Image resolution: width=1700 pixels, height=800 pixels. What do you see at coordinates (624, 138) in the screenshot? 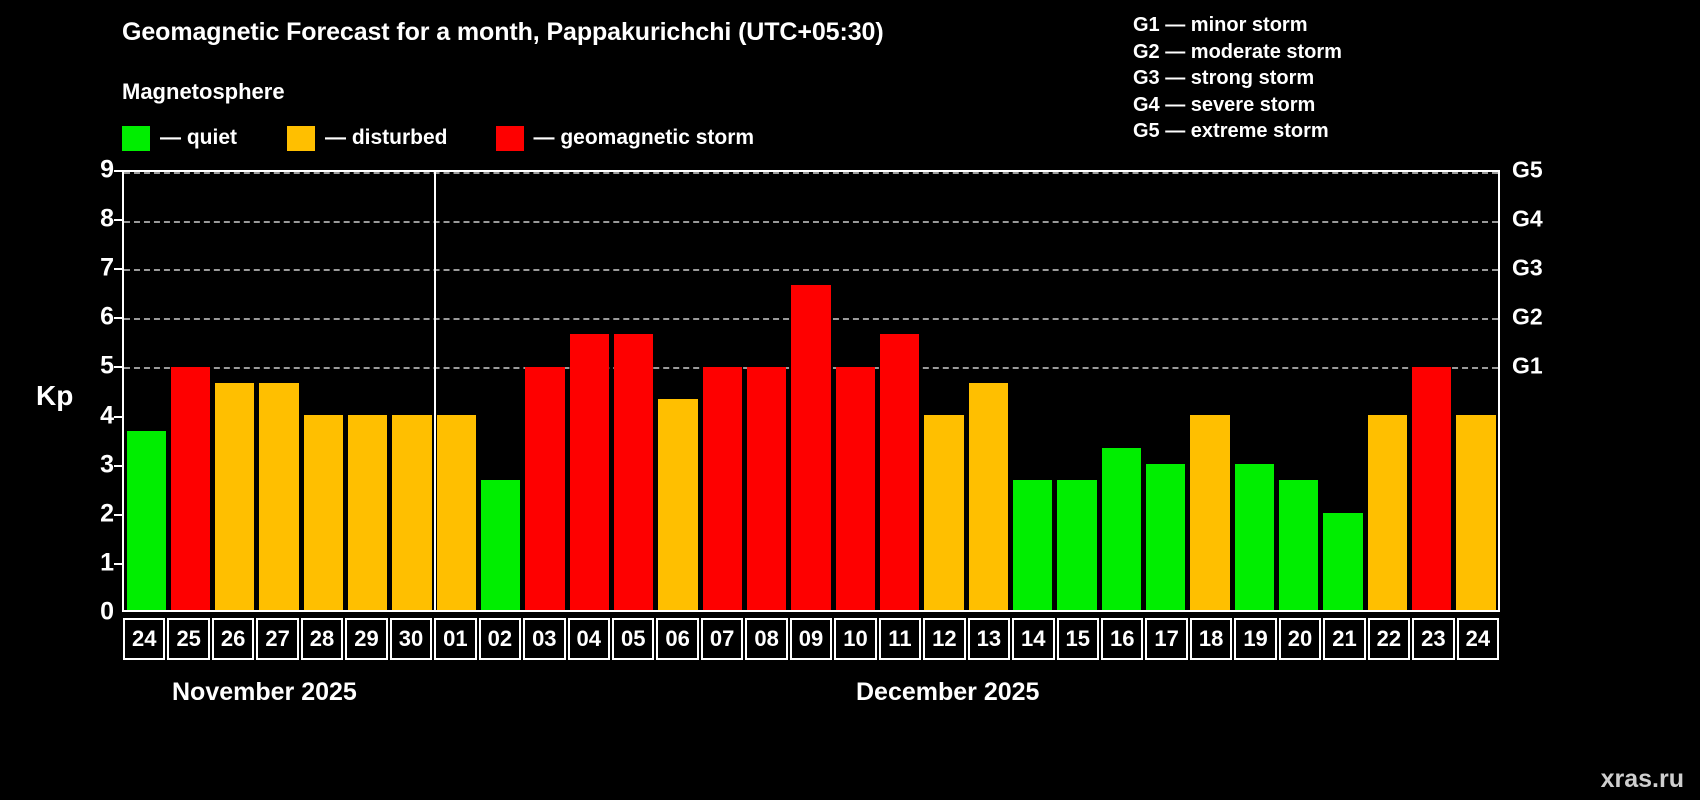
I see `legend-item-storm: — geomagnetic storm` at bounding box center [624, 138].